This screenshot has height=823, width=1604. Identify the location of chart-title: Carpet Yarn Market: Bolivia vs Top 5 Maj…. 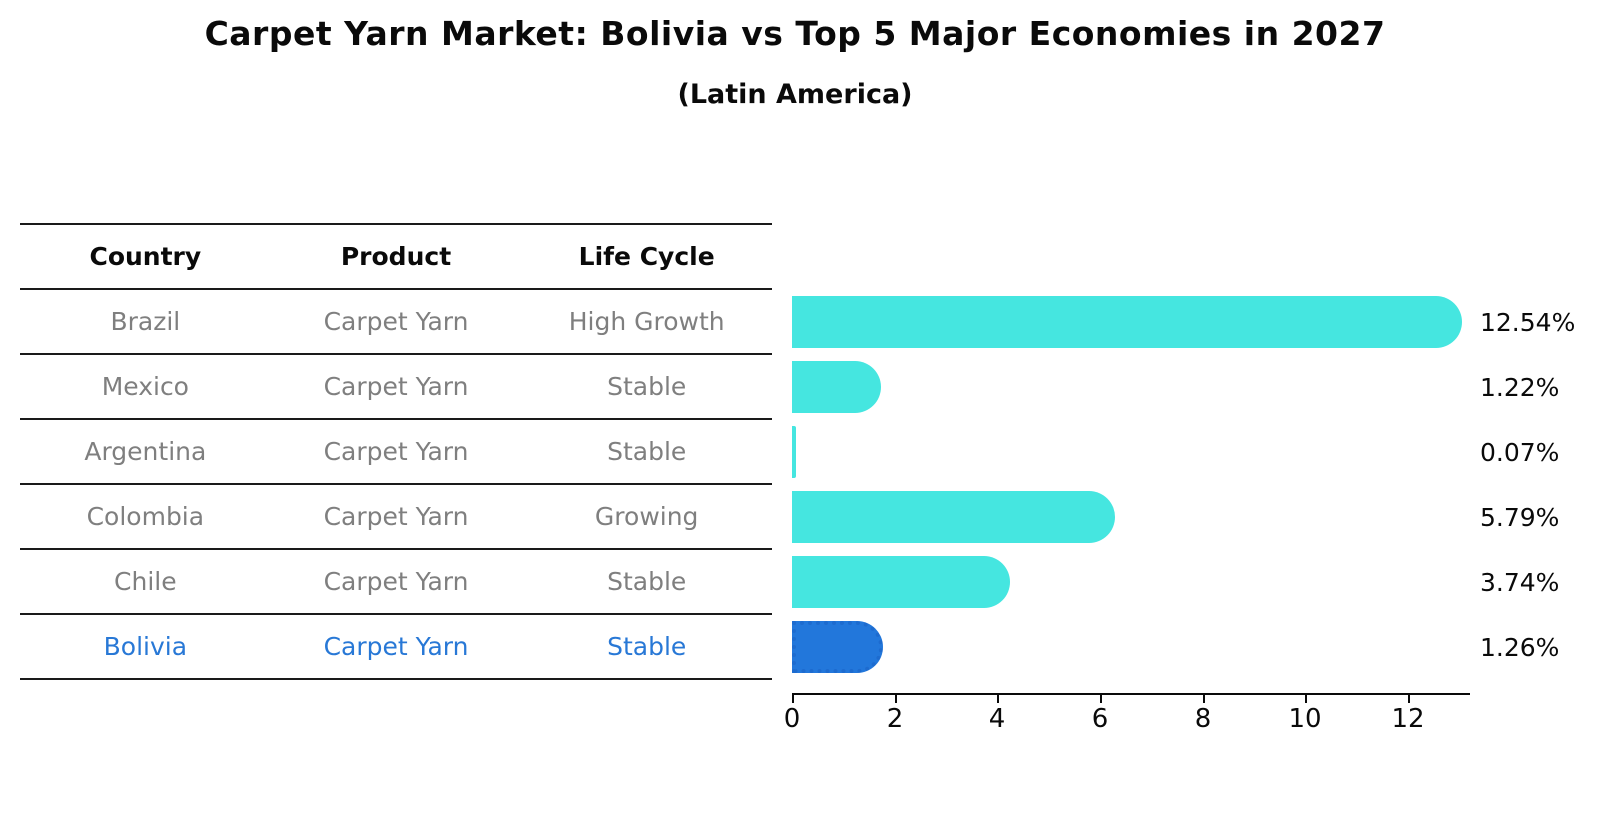
(795, 33).